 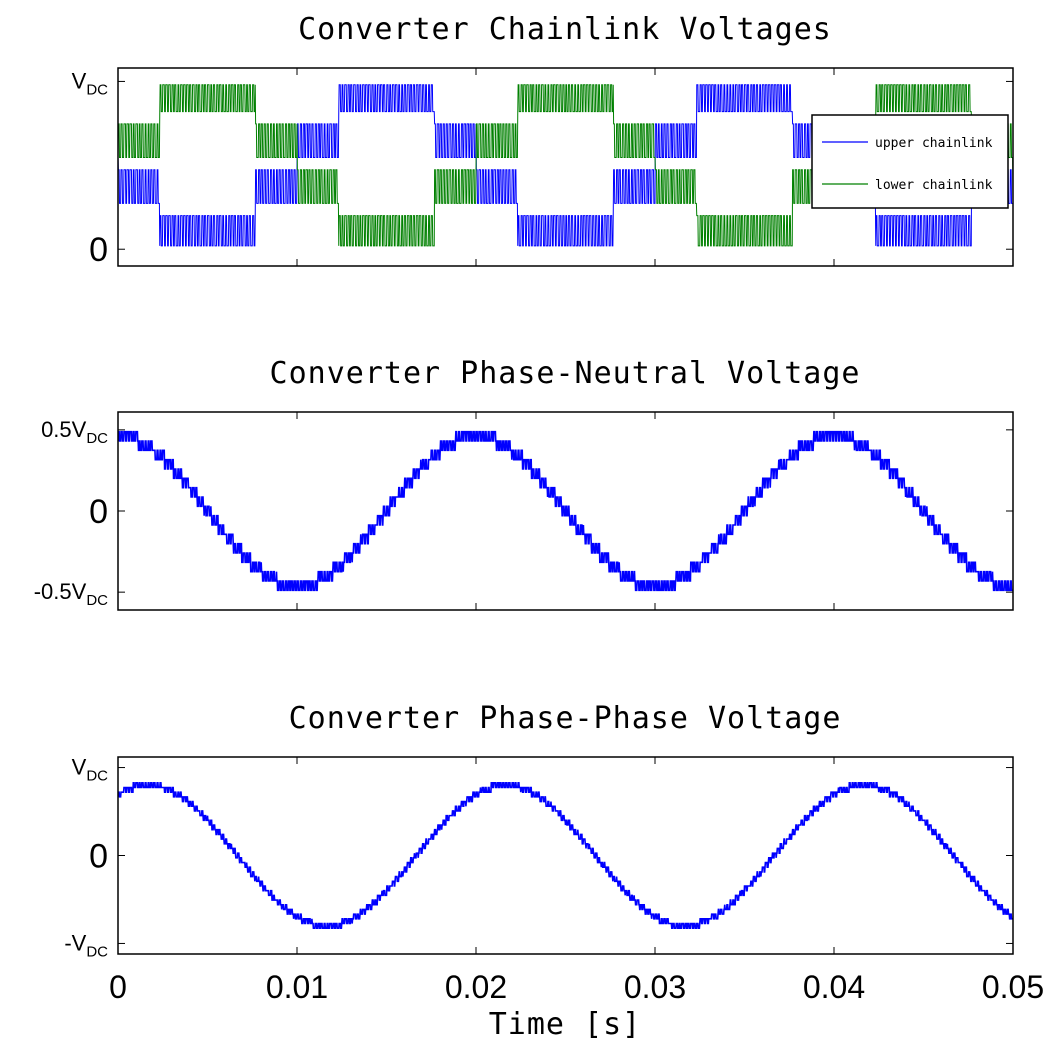 What do you see at coordinates (565, 373) in the screenshot?
I see `chart-title-2: Converter Phase-Neutral Voltage` at bounding box center [565, 373].